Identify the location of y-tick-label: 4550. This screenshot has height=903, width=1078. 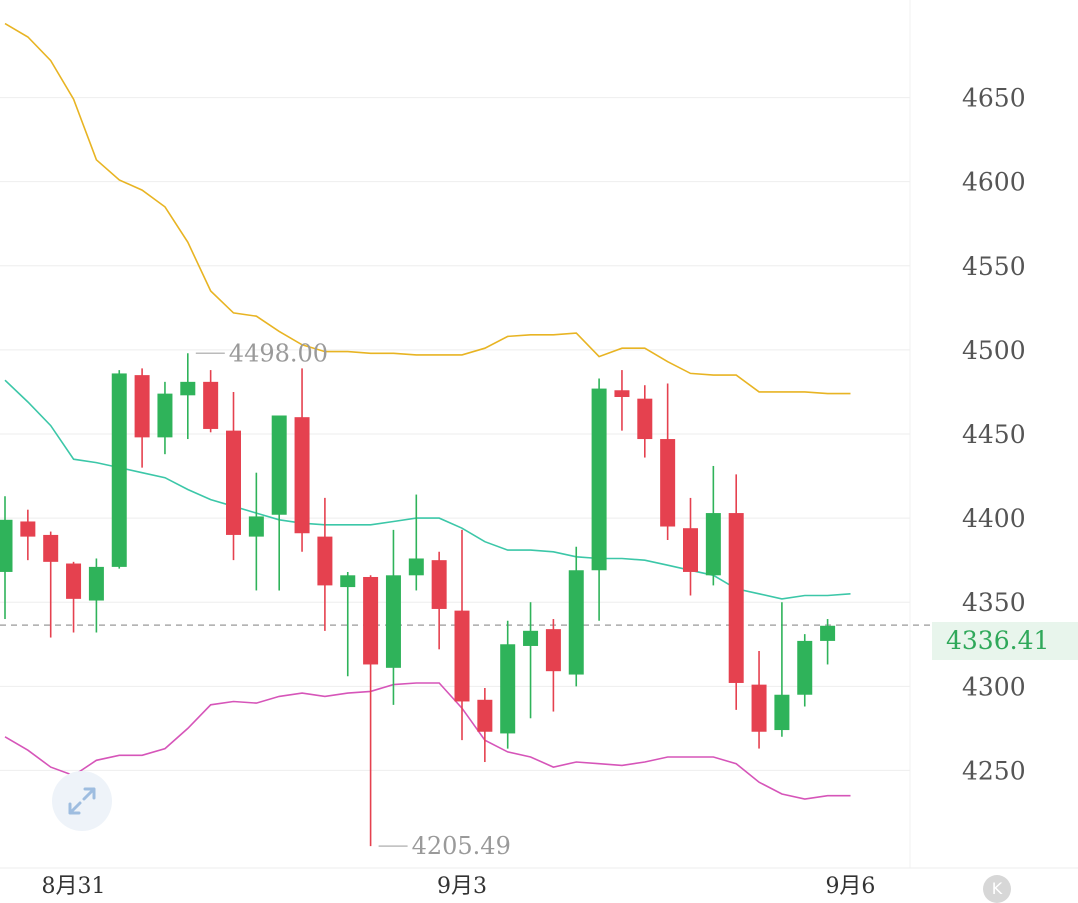
(994, 266).